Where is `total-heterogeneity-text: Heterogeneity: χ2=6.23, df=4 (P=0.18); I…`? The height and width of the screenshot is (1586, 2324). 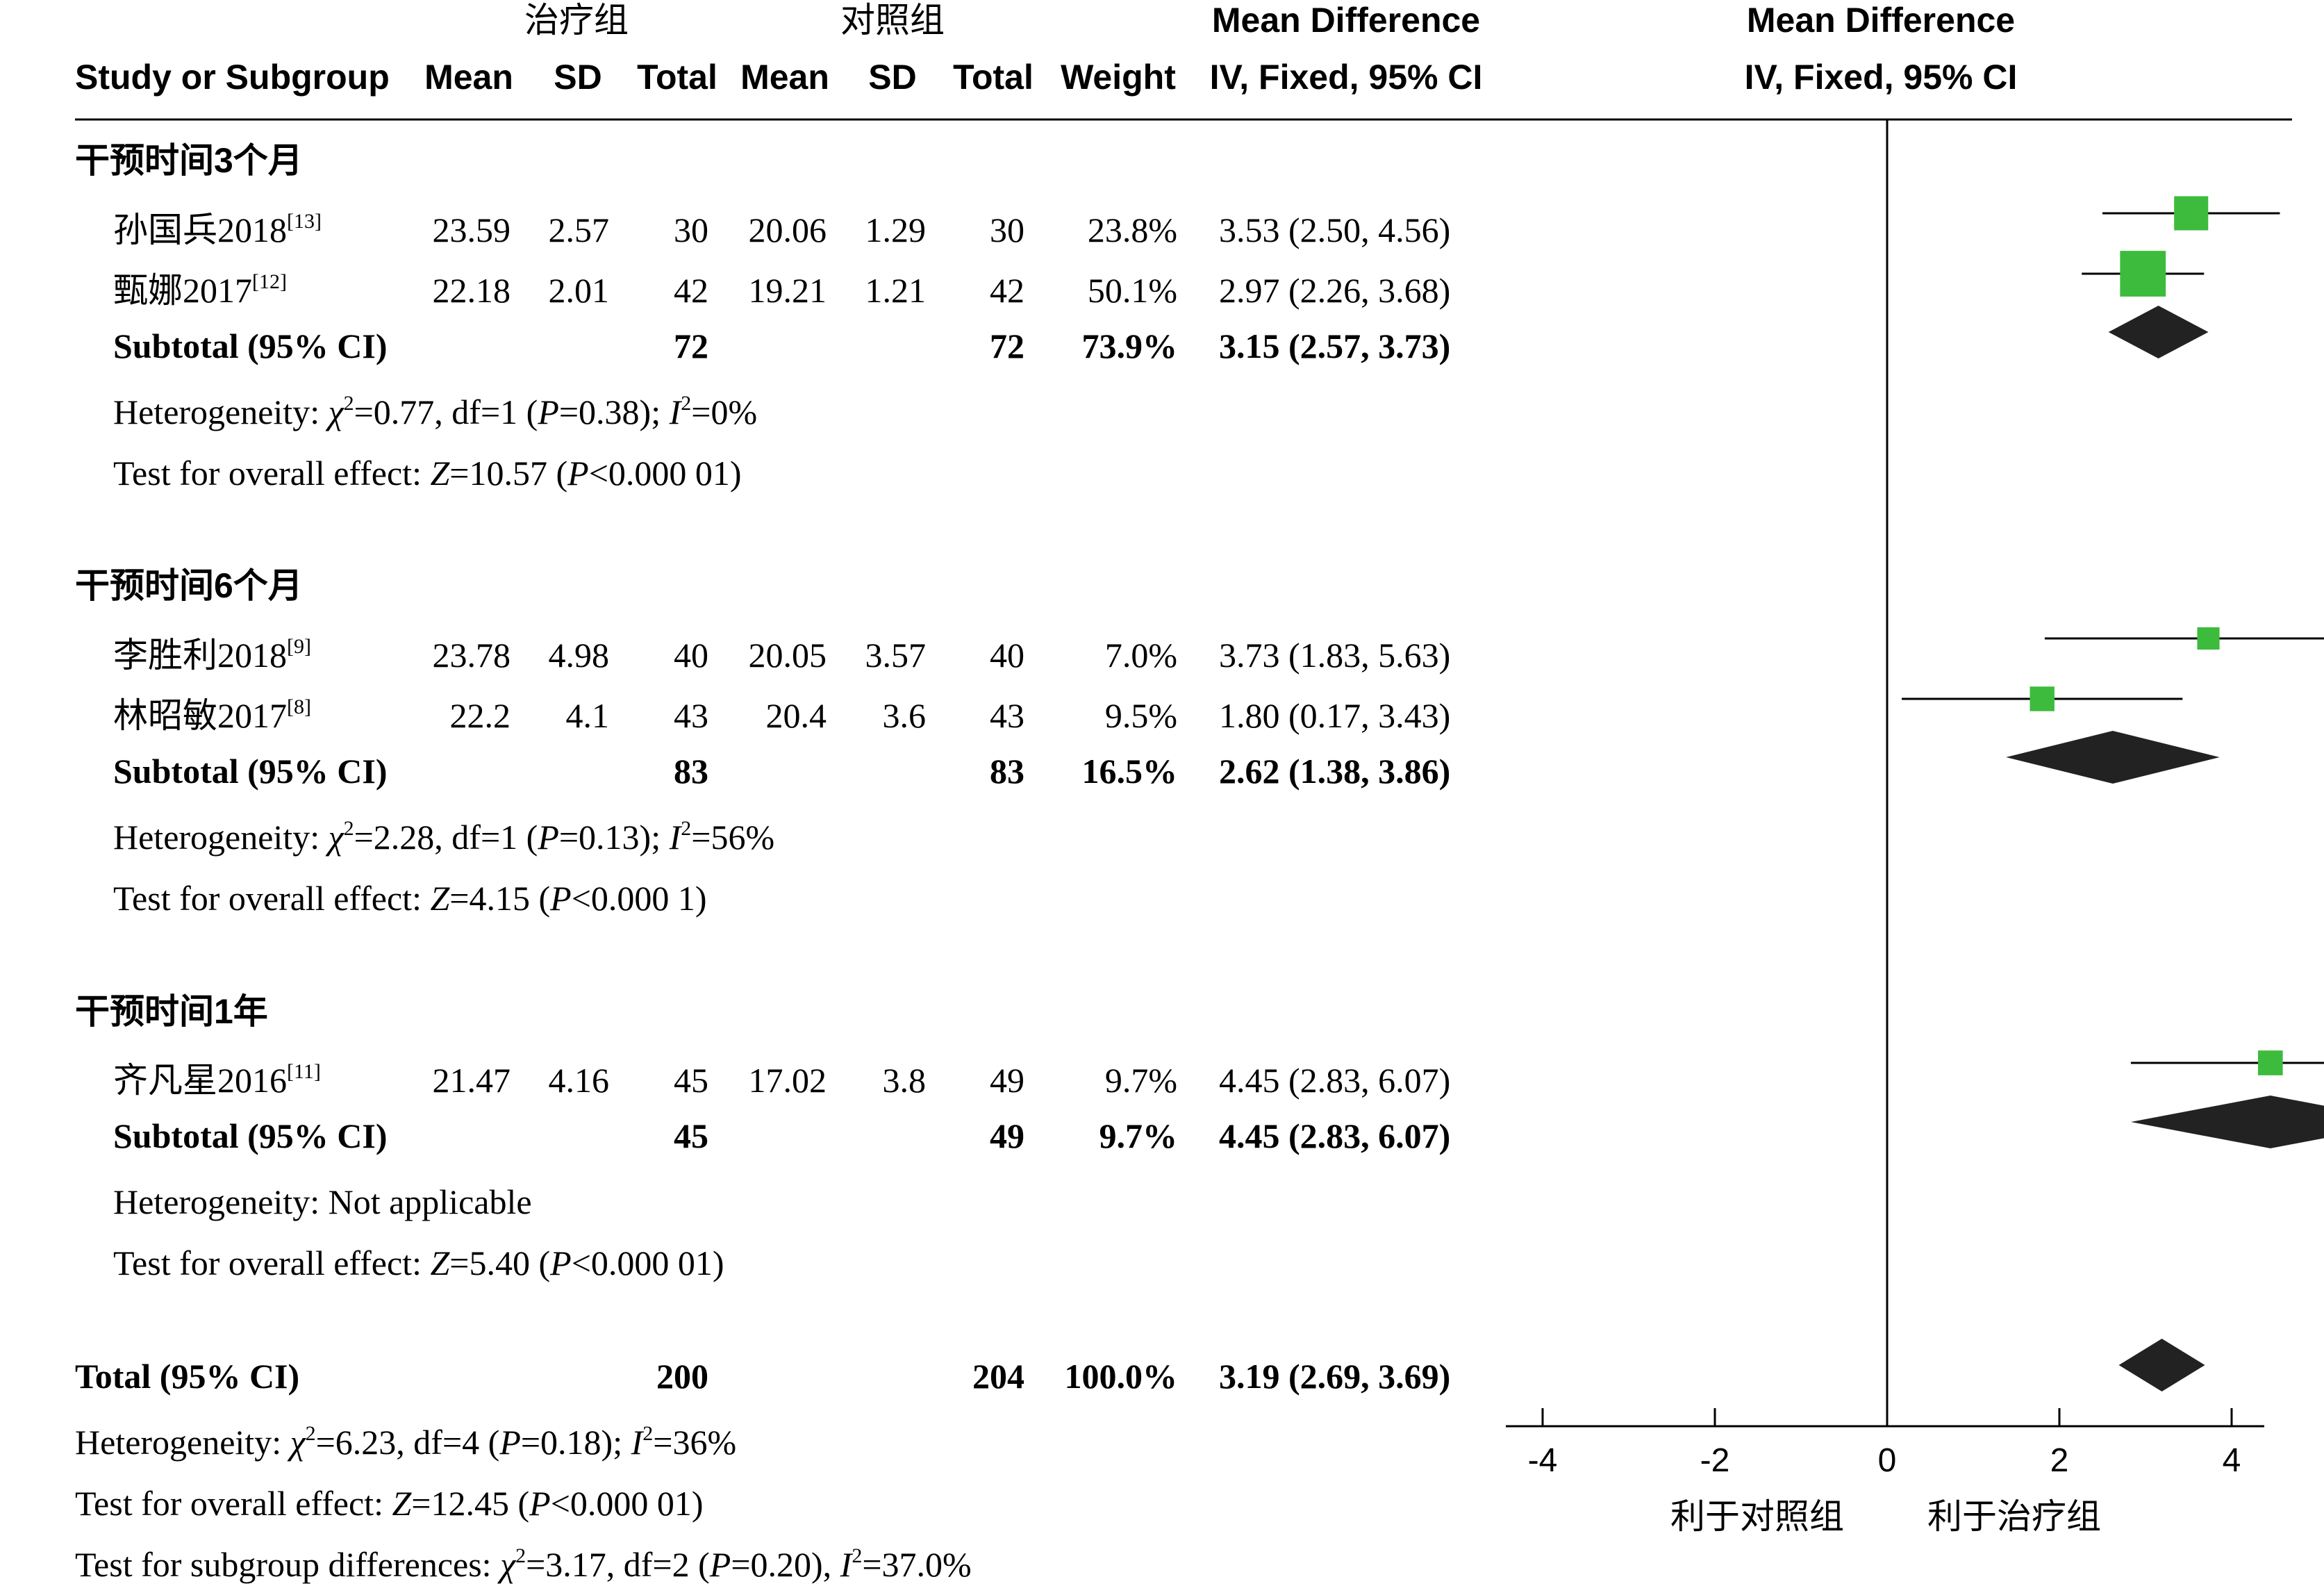
total-heterogeneity-text: Heterogeneity: χ2=6.23, df=4 (P=0.18); I… is located at coordinates (405, 1442).